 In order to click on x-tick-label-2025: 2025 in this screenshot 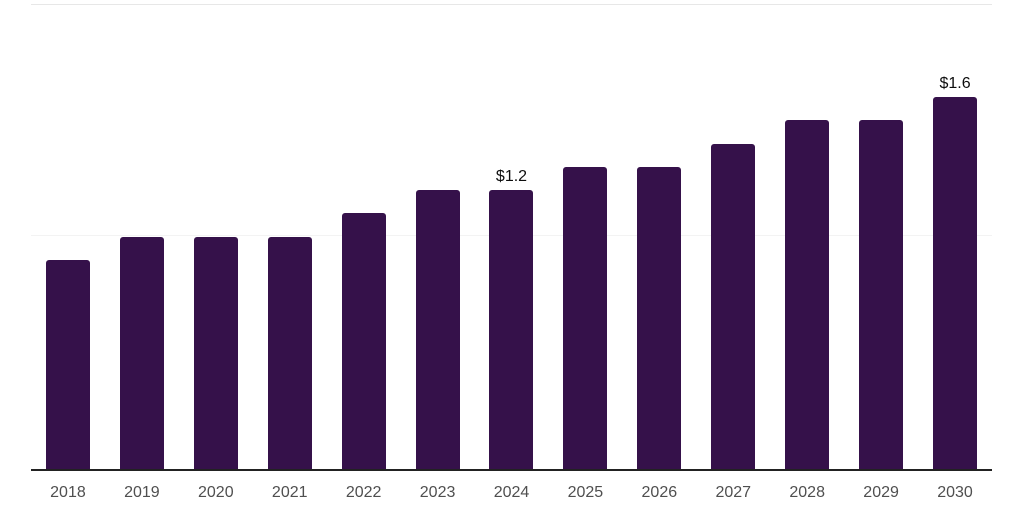, I will do `click(585, 492)`.